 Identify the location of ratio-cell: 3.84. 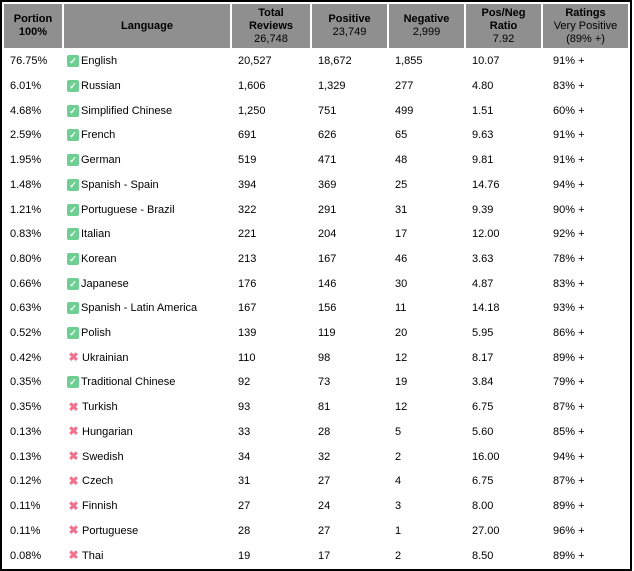
(503, 382).